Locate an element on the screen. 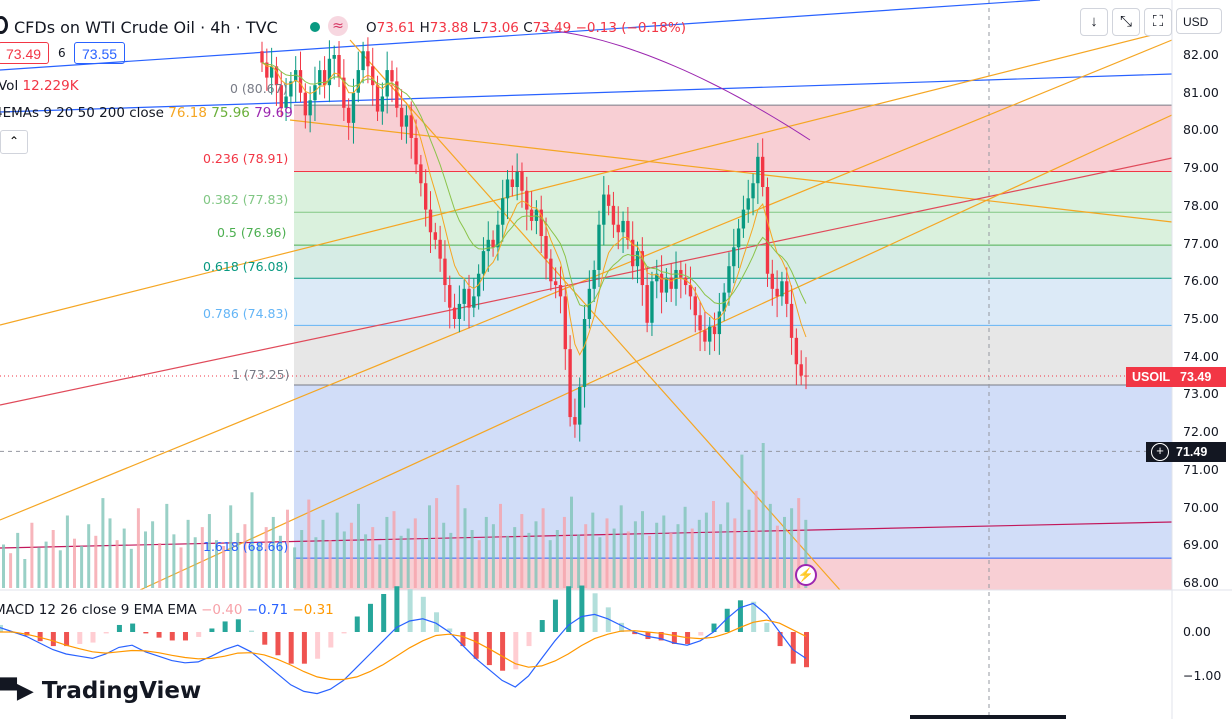 The width and height of the screenshot is (1232, 719). tradingview-logo: ▀▶ TradingView is located at coordinates (100, 691).